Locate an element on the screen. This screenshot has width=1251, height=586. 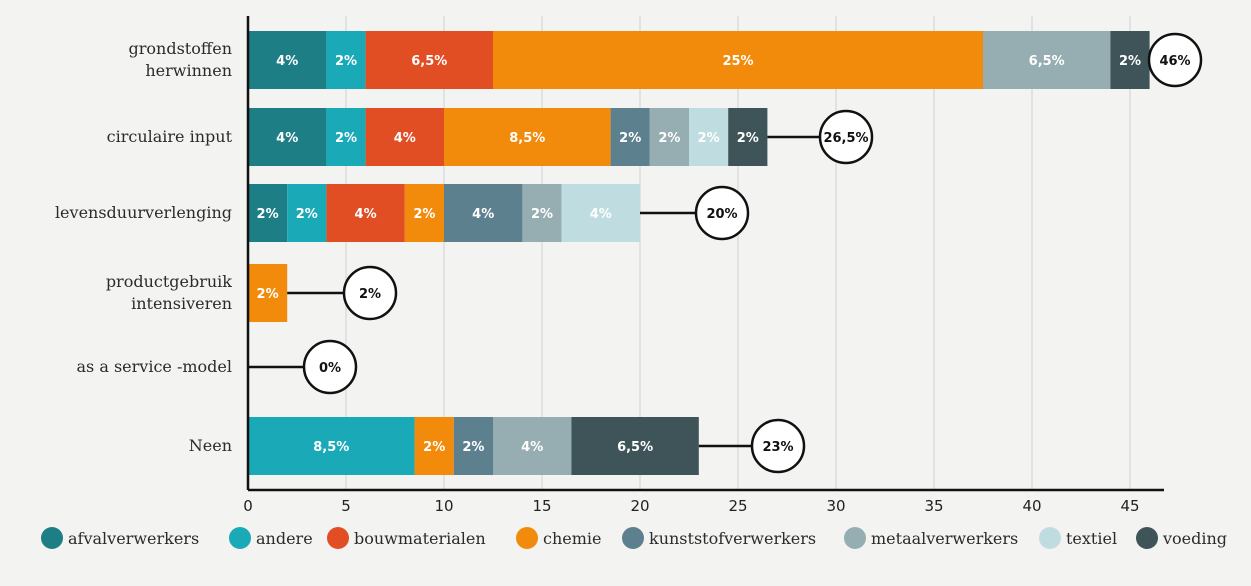
legend-label: bouwmaterialen is located at coordinates (420, 538).